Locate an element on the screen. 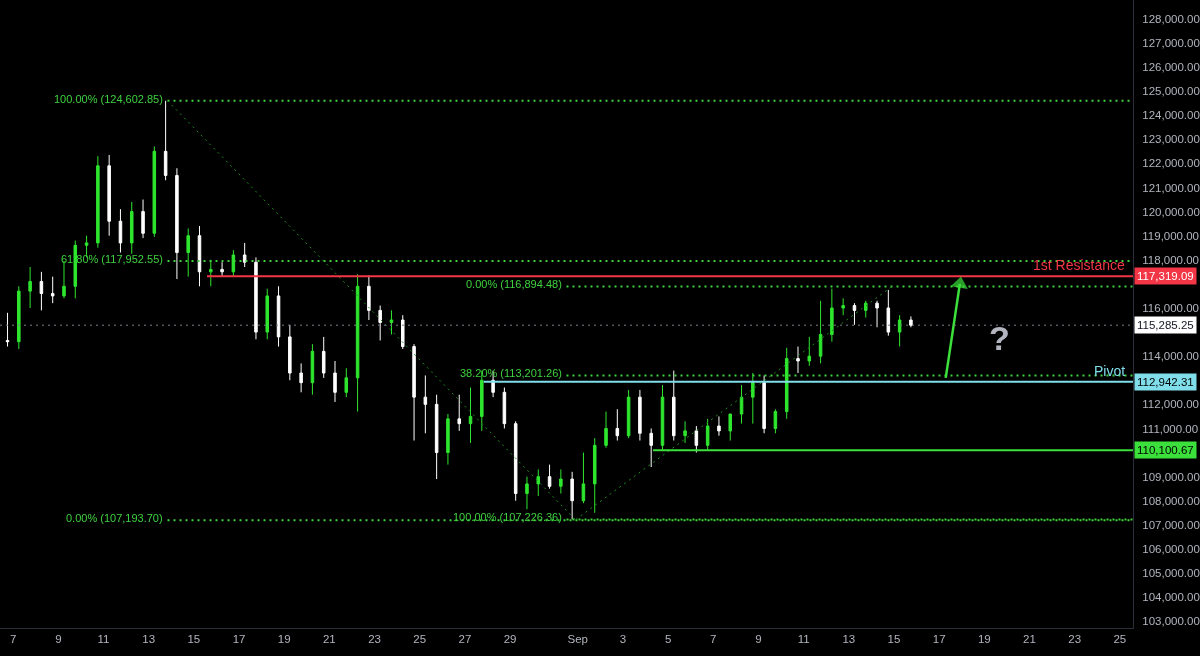  x-tick-label: Sep is located at coordinates (578, 638).